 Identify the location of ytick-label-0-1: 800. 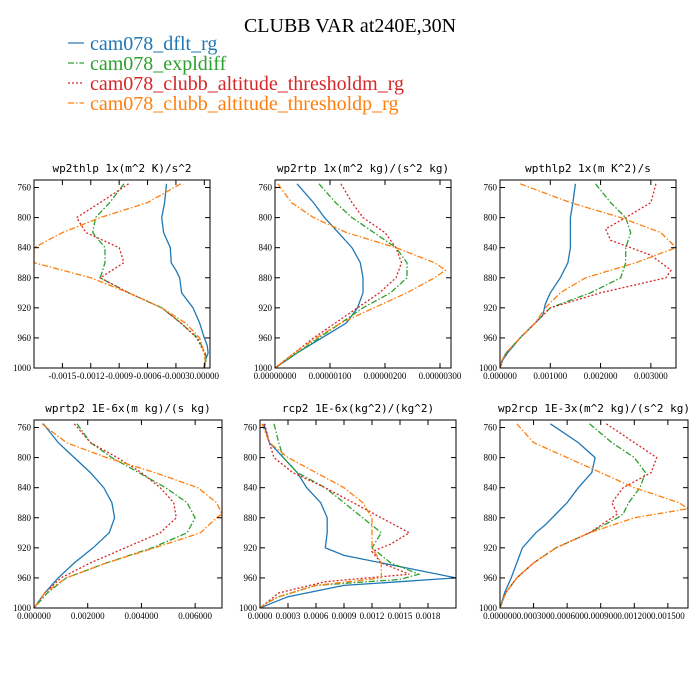
(25, 218).